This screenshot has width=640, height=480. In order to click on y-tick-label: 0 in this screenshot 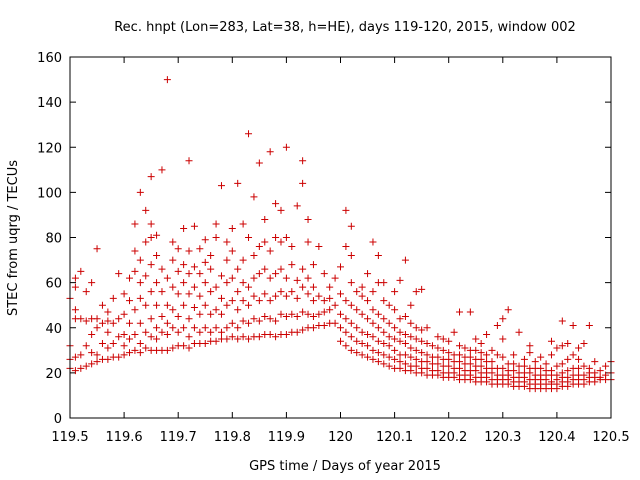, I will do `click(58, 419)`.